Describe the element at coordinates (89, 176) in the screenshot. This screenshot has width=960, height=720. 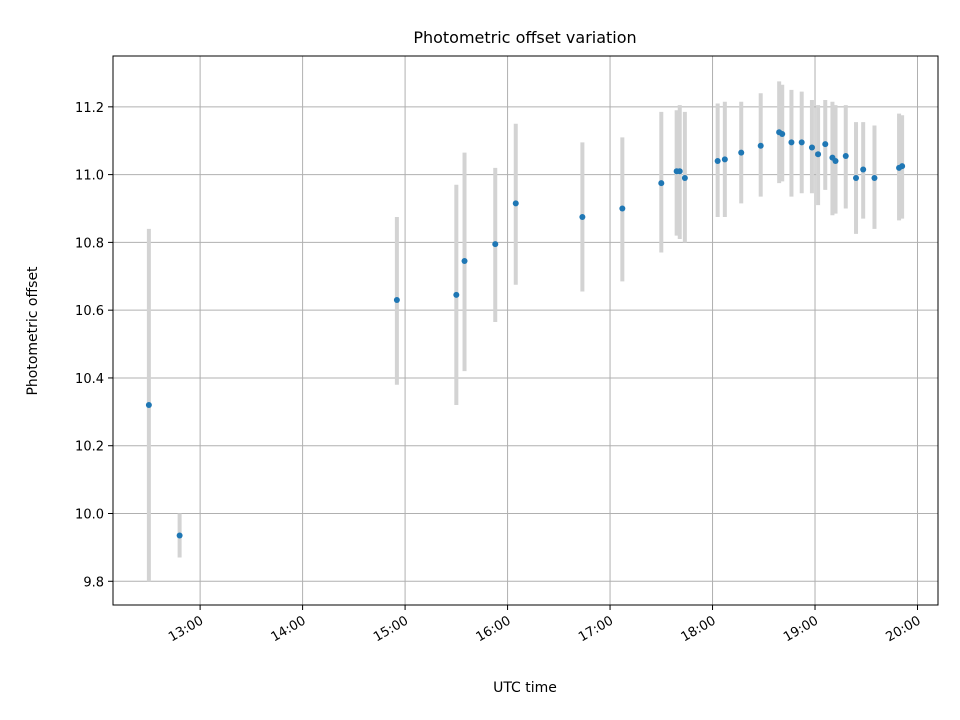
I see `y-tick-label: 11.0` at that location.